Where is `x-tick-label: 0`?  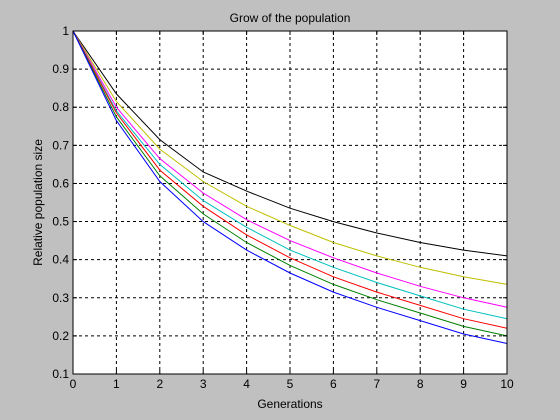 x-tick-label: 0 is located at coordinates (73, 384).